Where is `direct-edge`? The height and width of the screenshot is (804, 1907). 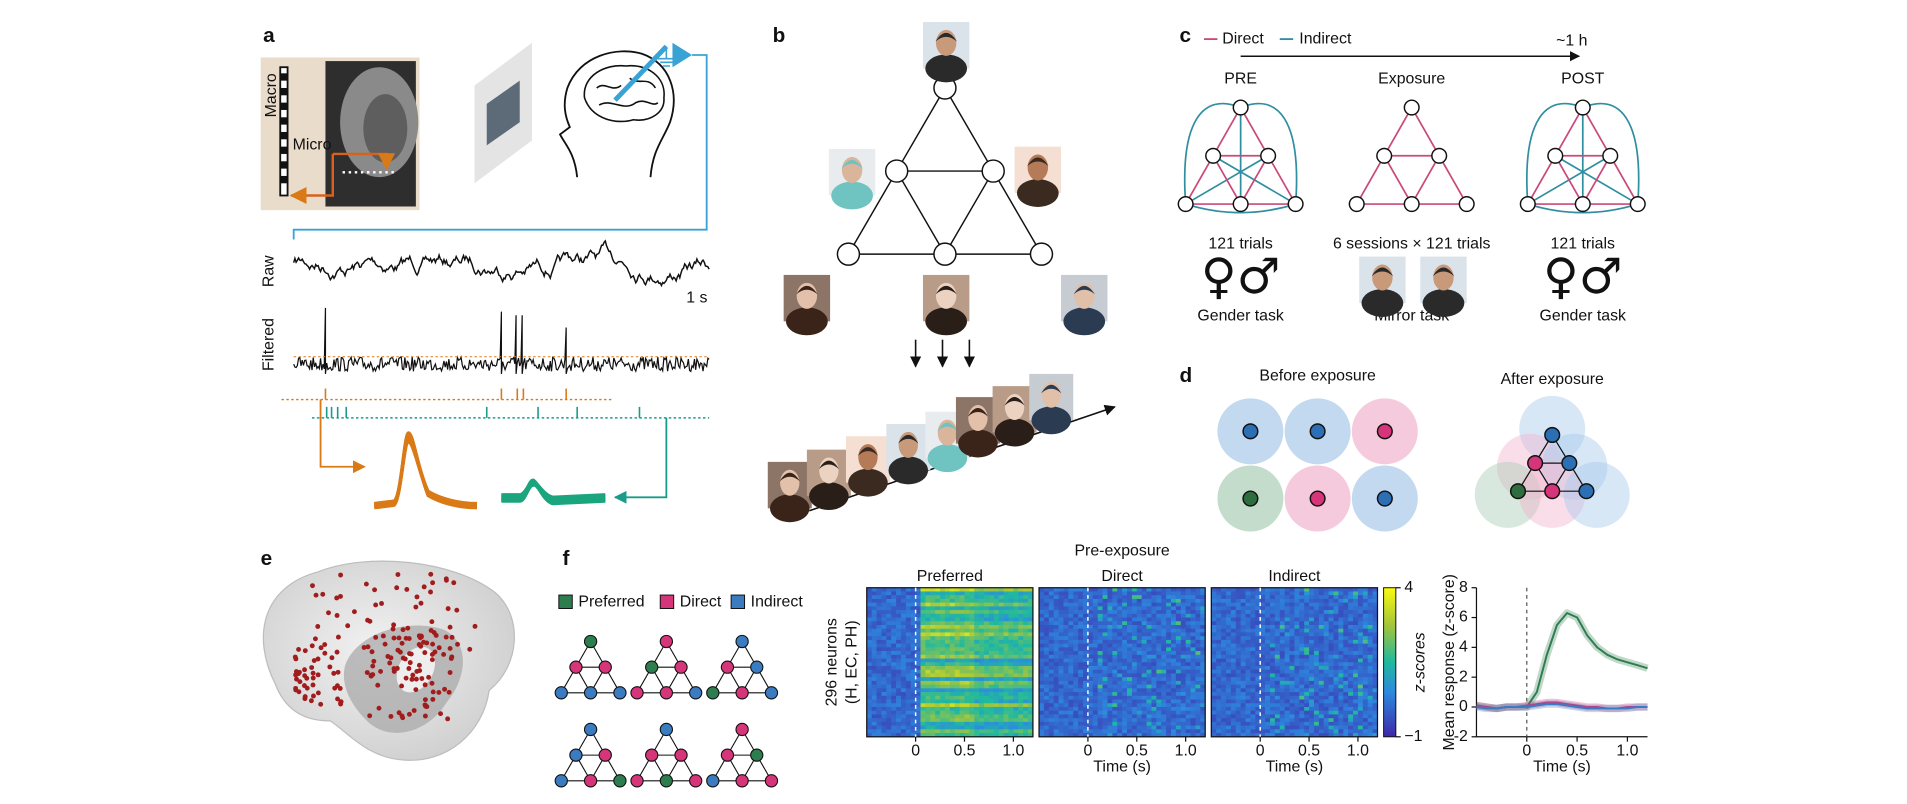
direct-edge is located at coordinates (1569, 132).